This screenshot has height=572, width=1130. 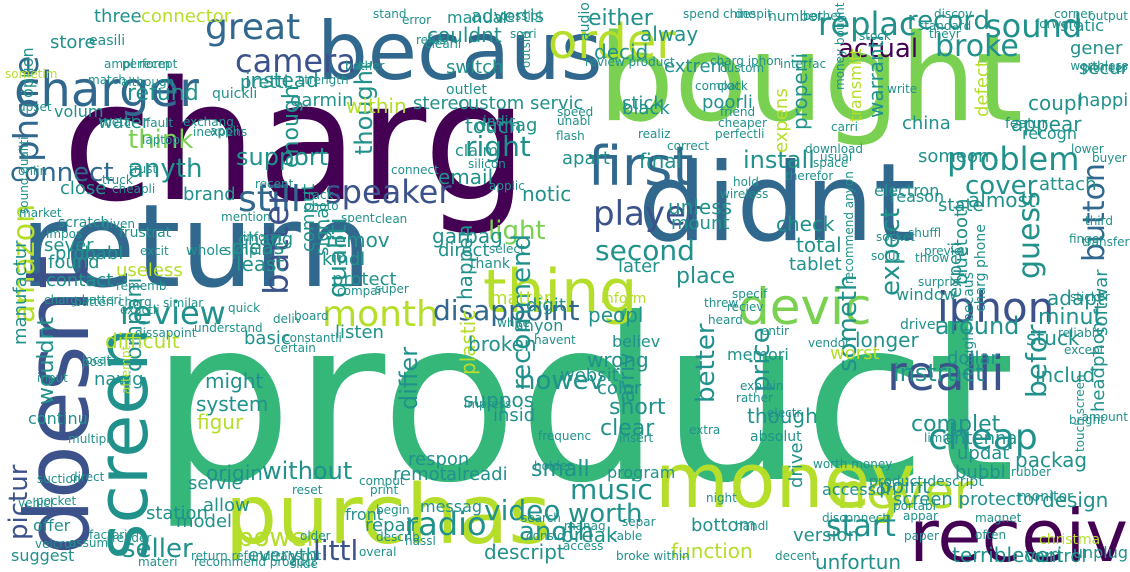 What do you see at coordinates (97, 362) in the screenshot?
I see `word-cloud-word: posit` at bounding box center [97, 362].